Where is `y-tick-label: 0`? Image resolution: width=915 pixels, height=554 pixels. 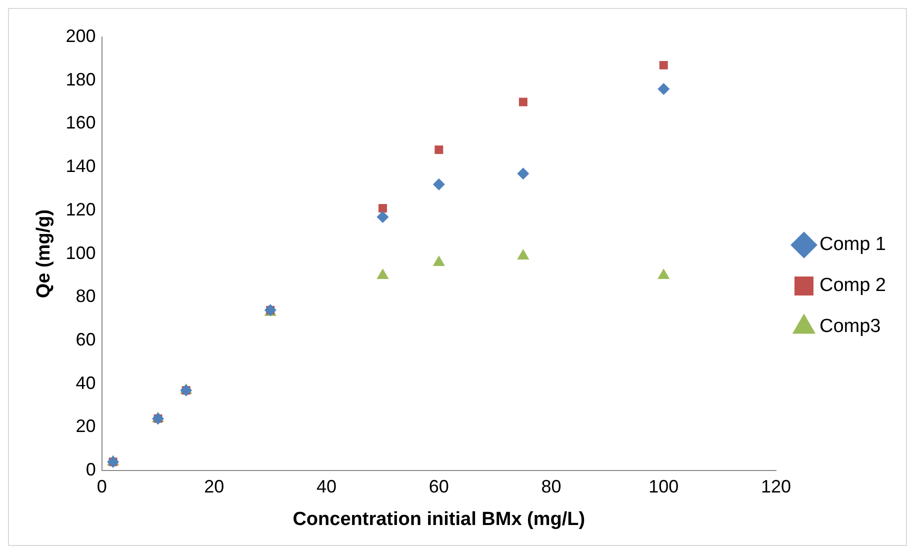 y-tick-label: 0 is located at coordinates (91, 470).